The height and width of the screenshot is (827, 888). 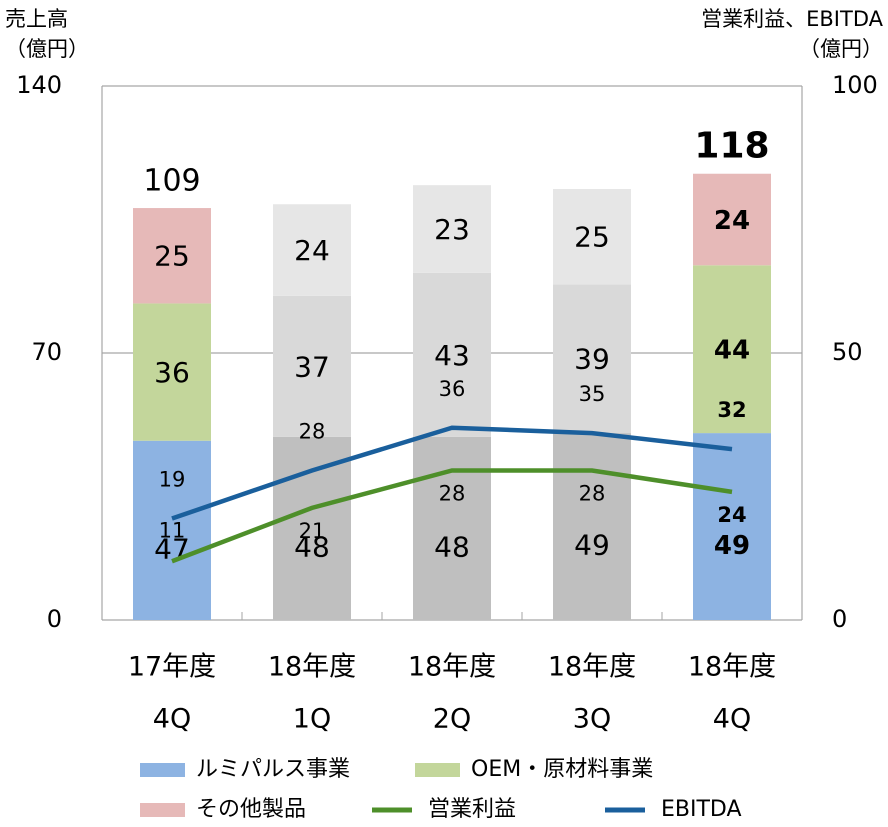 What do you see at coordinates (792, 19) in the screenshot?
I see `y2-axis-label: 営業利益、EBITDA` at bounding box center [792, 19].